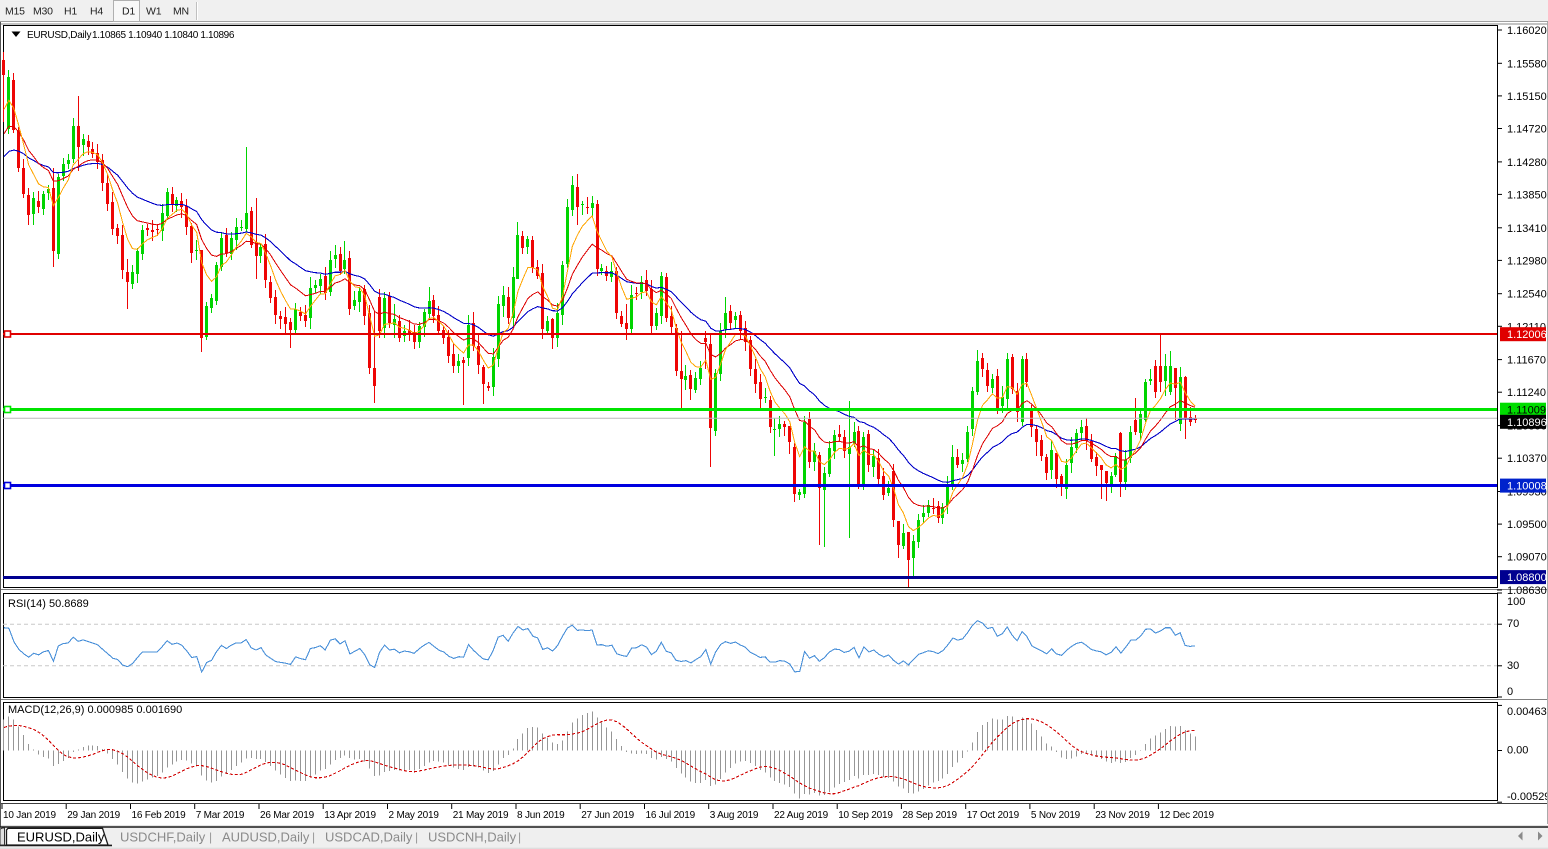  What do you see at coordinates (350, 815) in the screenshot?
I see `svg-text: 13 Apr 2019` at bounding box center [350, 815].